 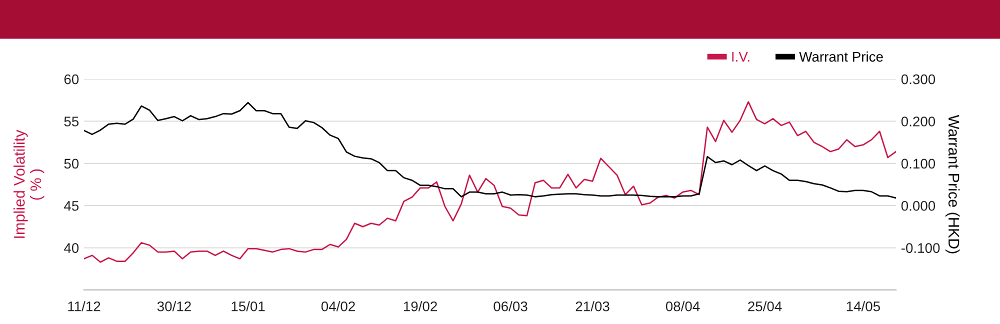 What do you see at coordinates (29, 184) in the screenshot?
I see `y-axis-title: Implied Volatility ( % )` at bounding box center [29, 184].